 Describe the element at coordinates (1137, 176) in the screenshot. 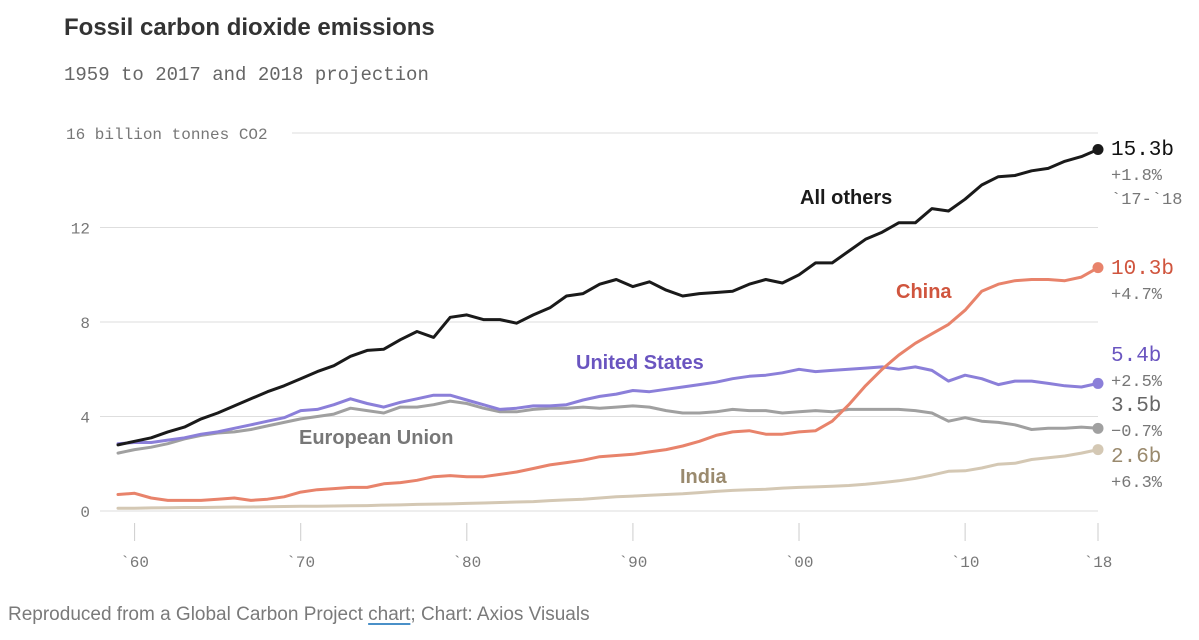

I see `end-change-all-others: +1.8%` at that location.